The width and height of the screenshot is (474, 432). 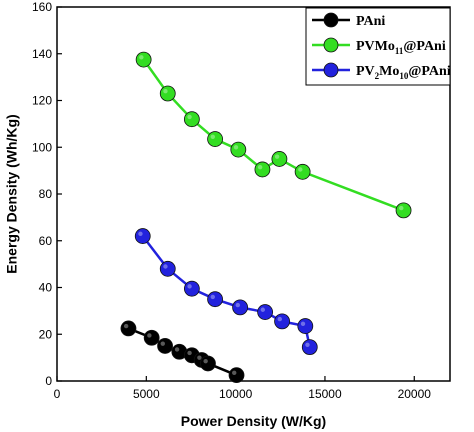 I want to click on series-line, so click(x=226, y=291).